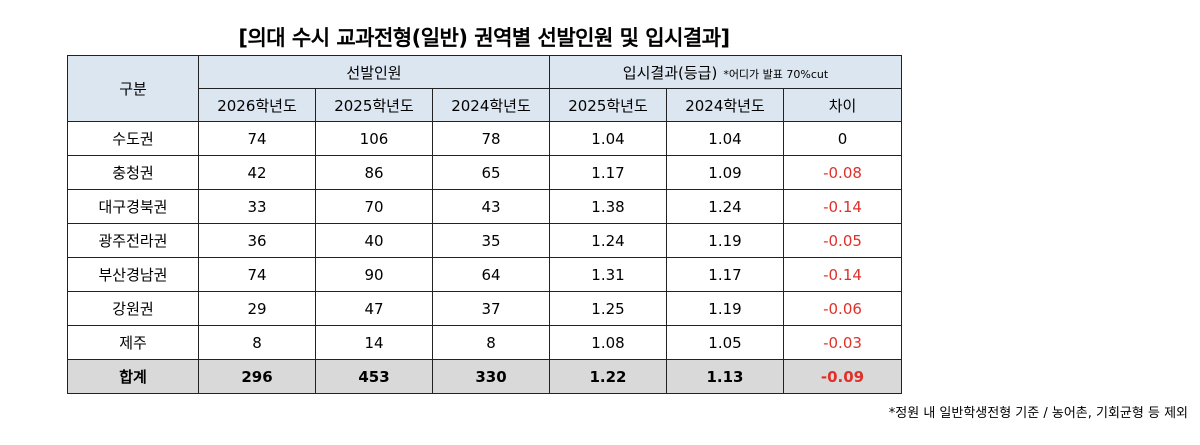 This screenshot has height=445, width=1200. I want to click on quota-2025-cell: 14, so click(374, 342).